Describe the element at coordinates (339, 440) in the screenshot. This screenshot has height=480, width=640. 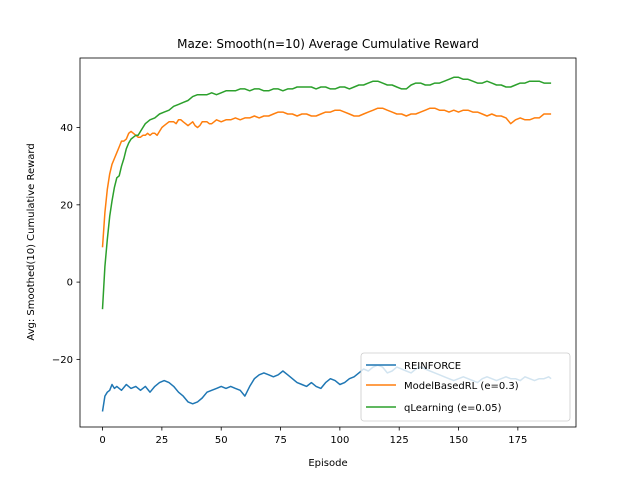
I see `x-tick-label: 100` at that location.